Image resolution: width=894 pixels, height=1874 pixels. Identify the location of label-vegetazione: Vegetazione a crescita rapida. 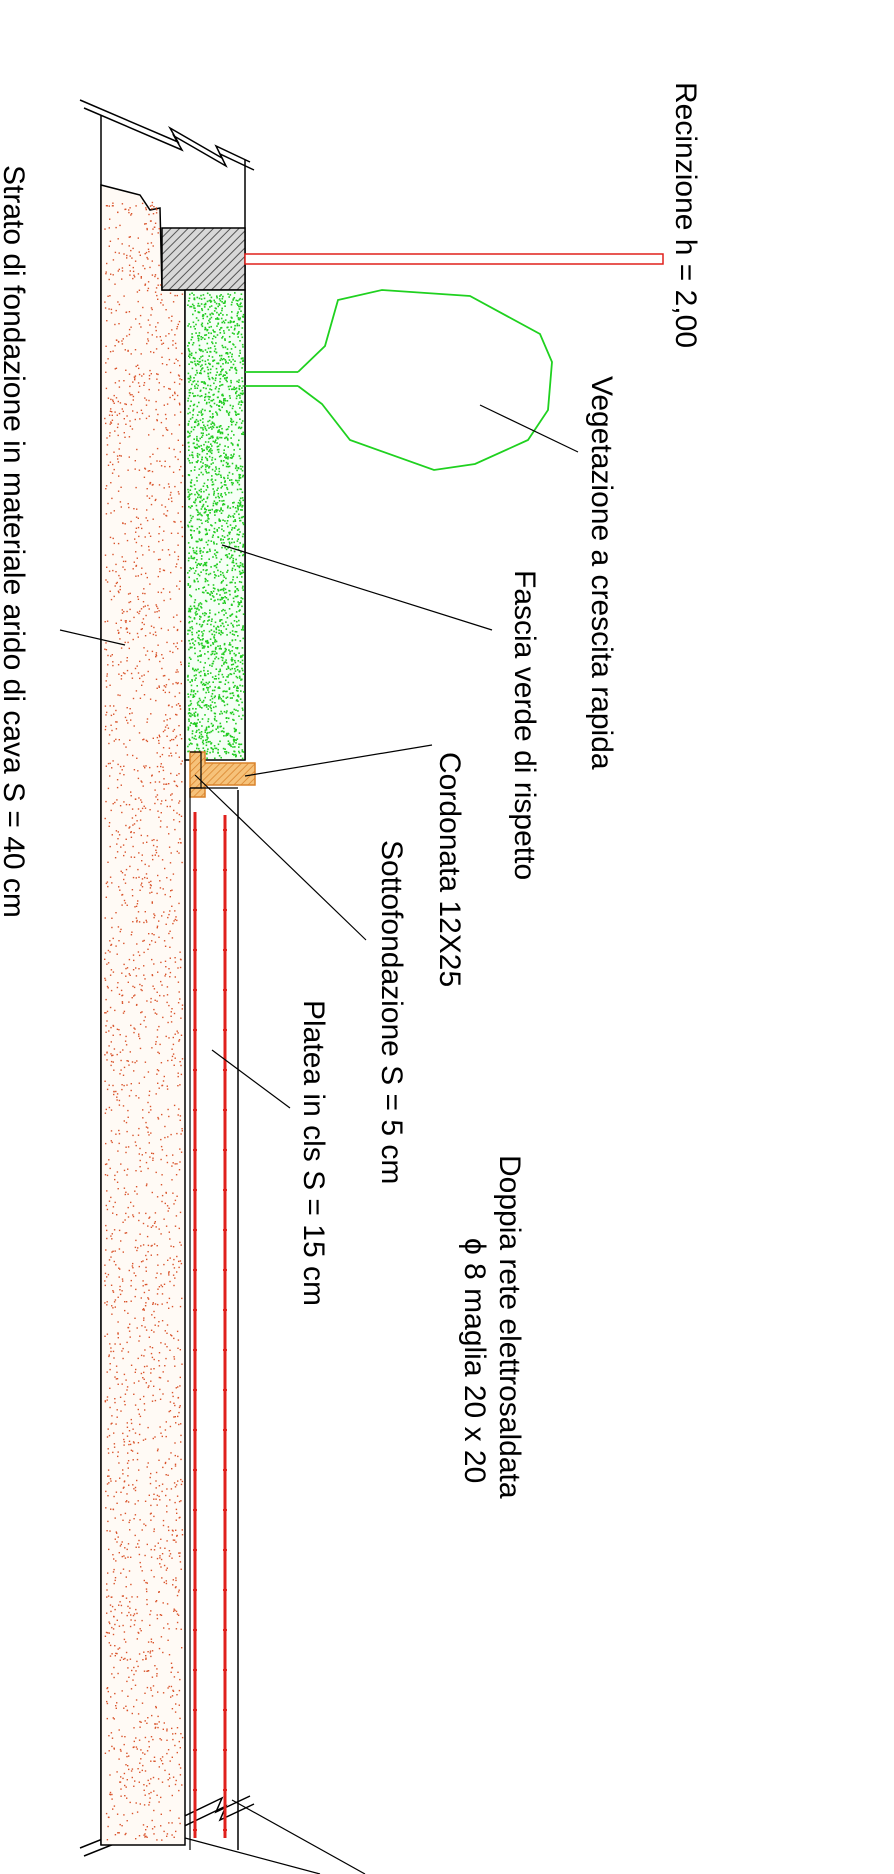
(601, 573).